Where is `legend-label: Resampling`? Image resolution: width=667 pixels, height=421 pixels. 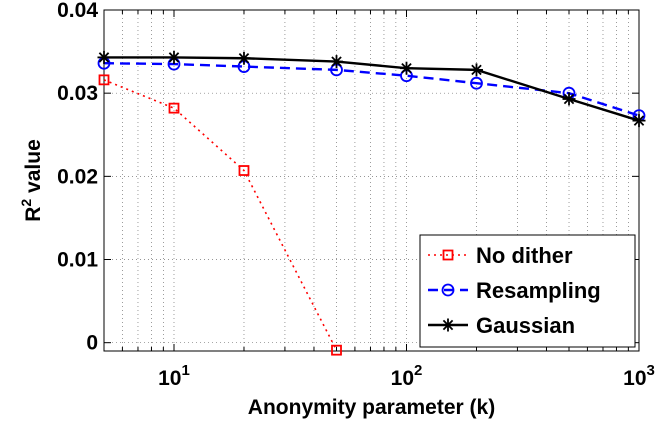
legend-label: Resampling is located at coordinates (538, 290).